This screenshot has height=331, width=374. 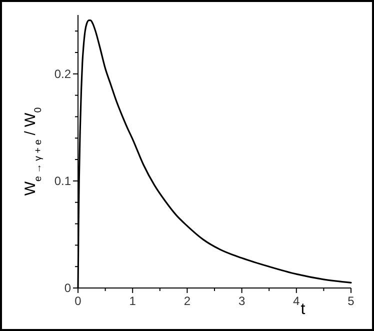 What do you see at coordinates (68, 288) in the screenshot?
I see `y-tick-label: 0` at bounding box center [68, 288].